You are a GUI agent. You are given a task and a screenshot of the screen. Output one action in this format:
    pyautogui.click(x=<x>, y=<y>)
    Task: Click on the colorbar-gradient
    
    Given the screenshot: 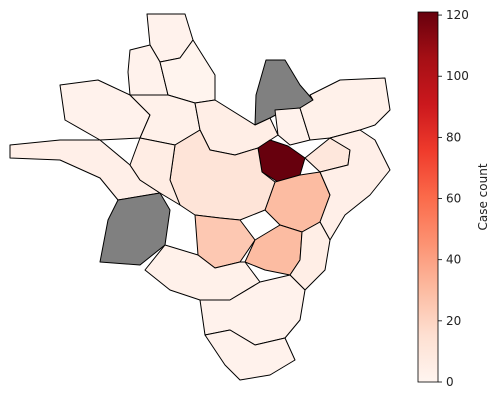 What is the action you would take?
    pyautogui.click(x=428, y=197)
    